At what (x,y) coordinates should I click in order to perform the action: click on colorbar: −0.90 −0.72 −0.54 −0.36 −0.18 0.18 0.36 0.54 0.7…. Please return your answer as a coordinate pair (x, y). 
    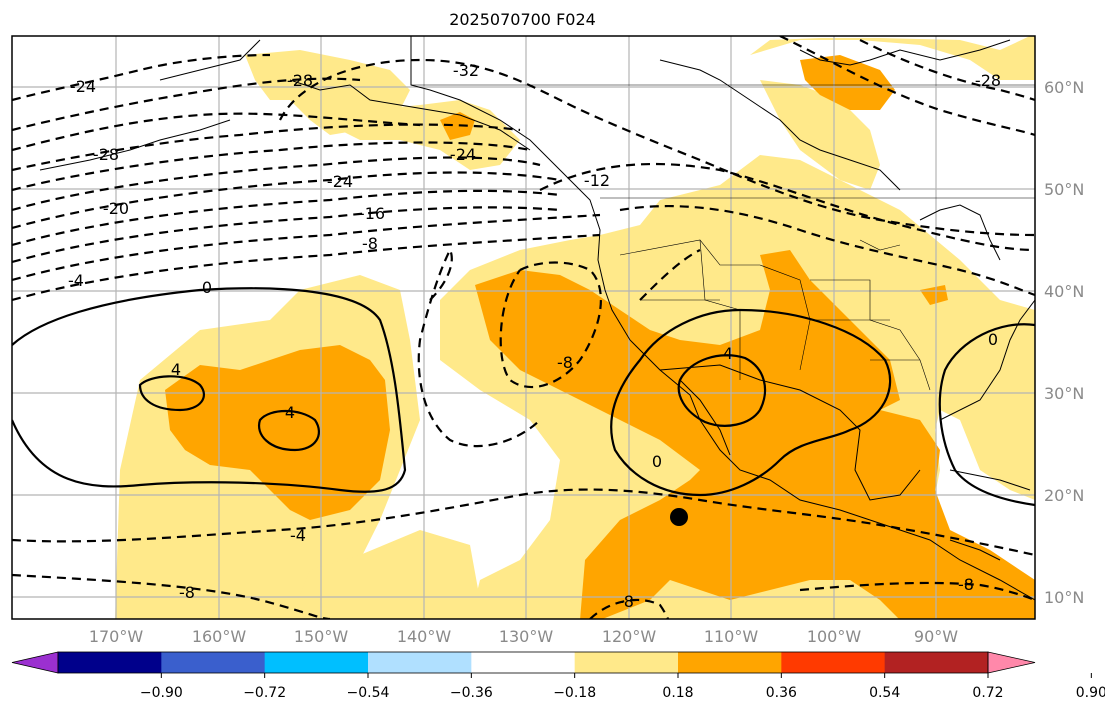
    Looking at the image, I should click on (558, 676).